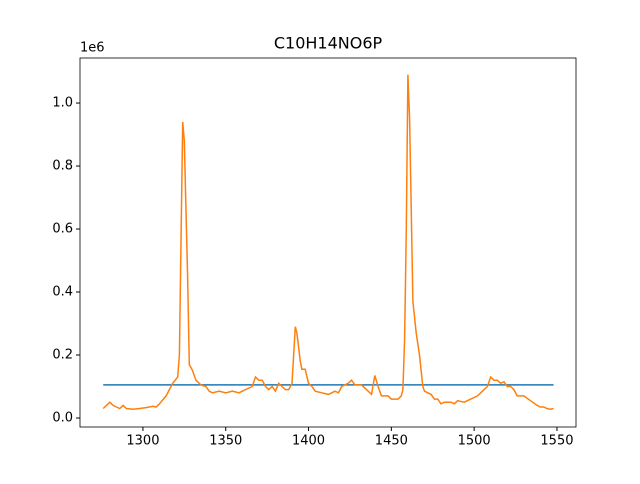 The height and width of the screenshot is (484, 640). What do you see at coordinates (391, 441) in the screenshot?
I see `x-tick-label: 1450` at bounding box center [391, 441].